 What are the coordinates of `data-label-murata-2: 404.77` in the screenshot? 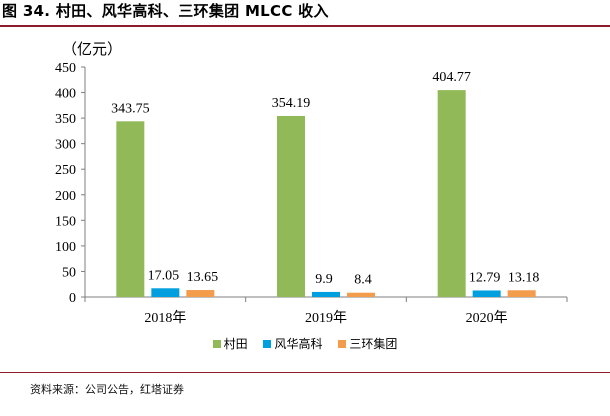 It's located at (451, 77).